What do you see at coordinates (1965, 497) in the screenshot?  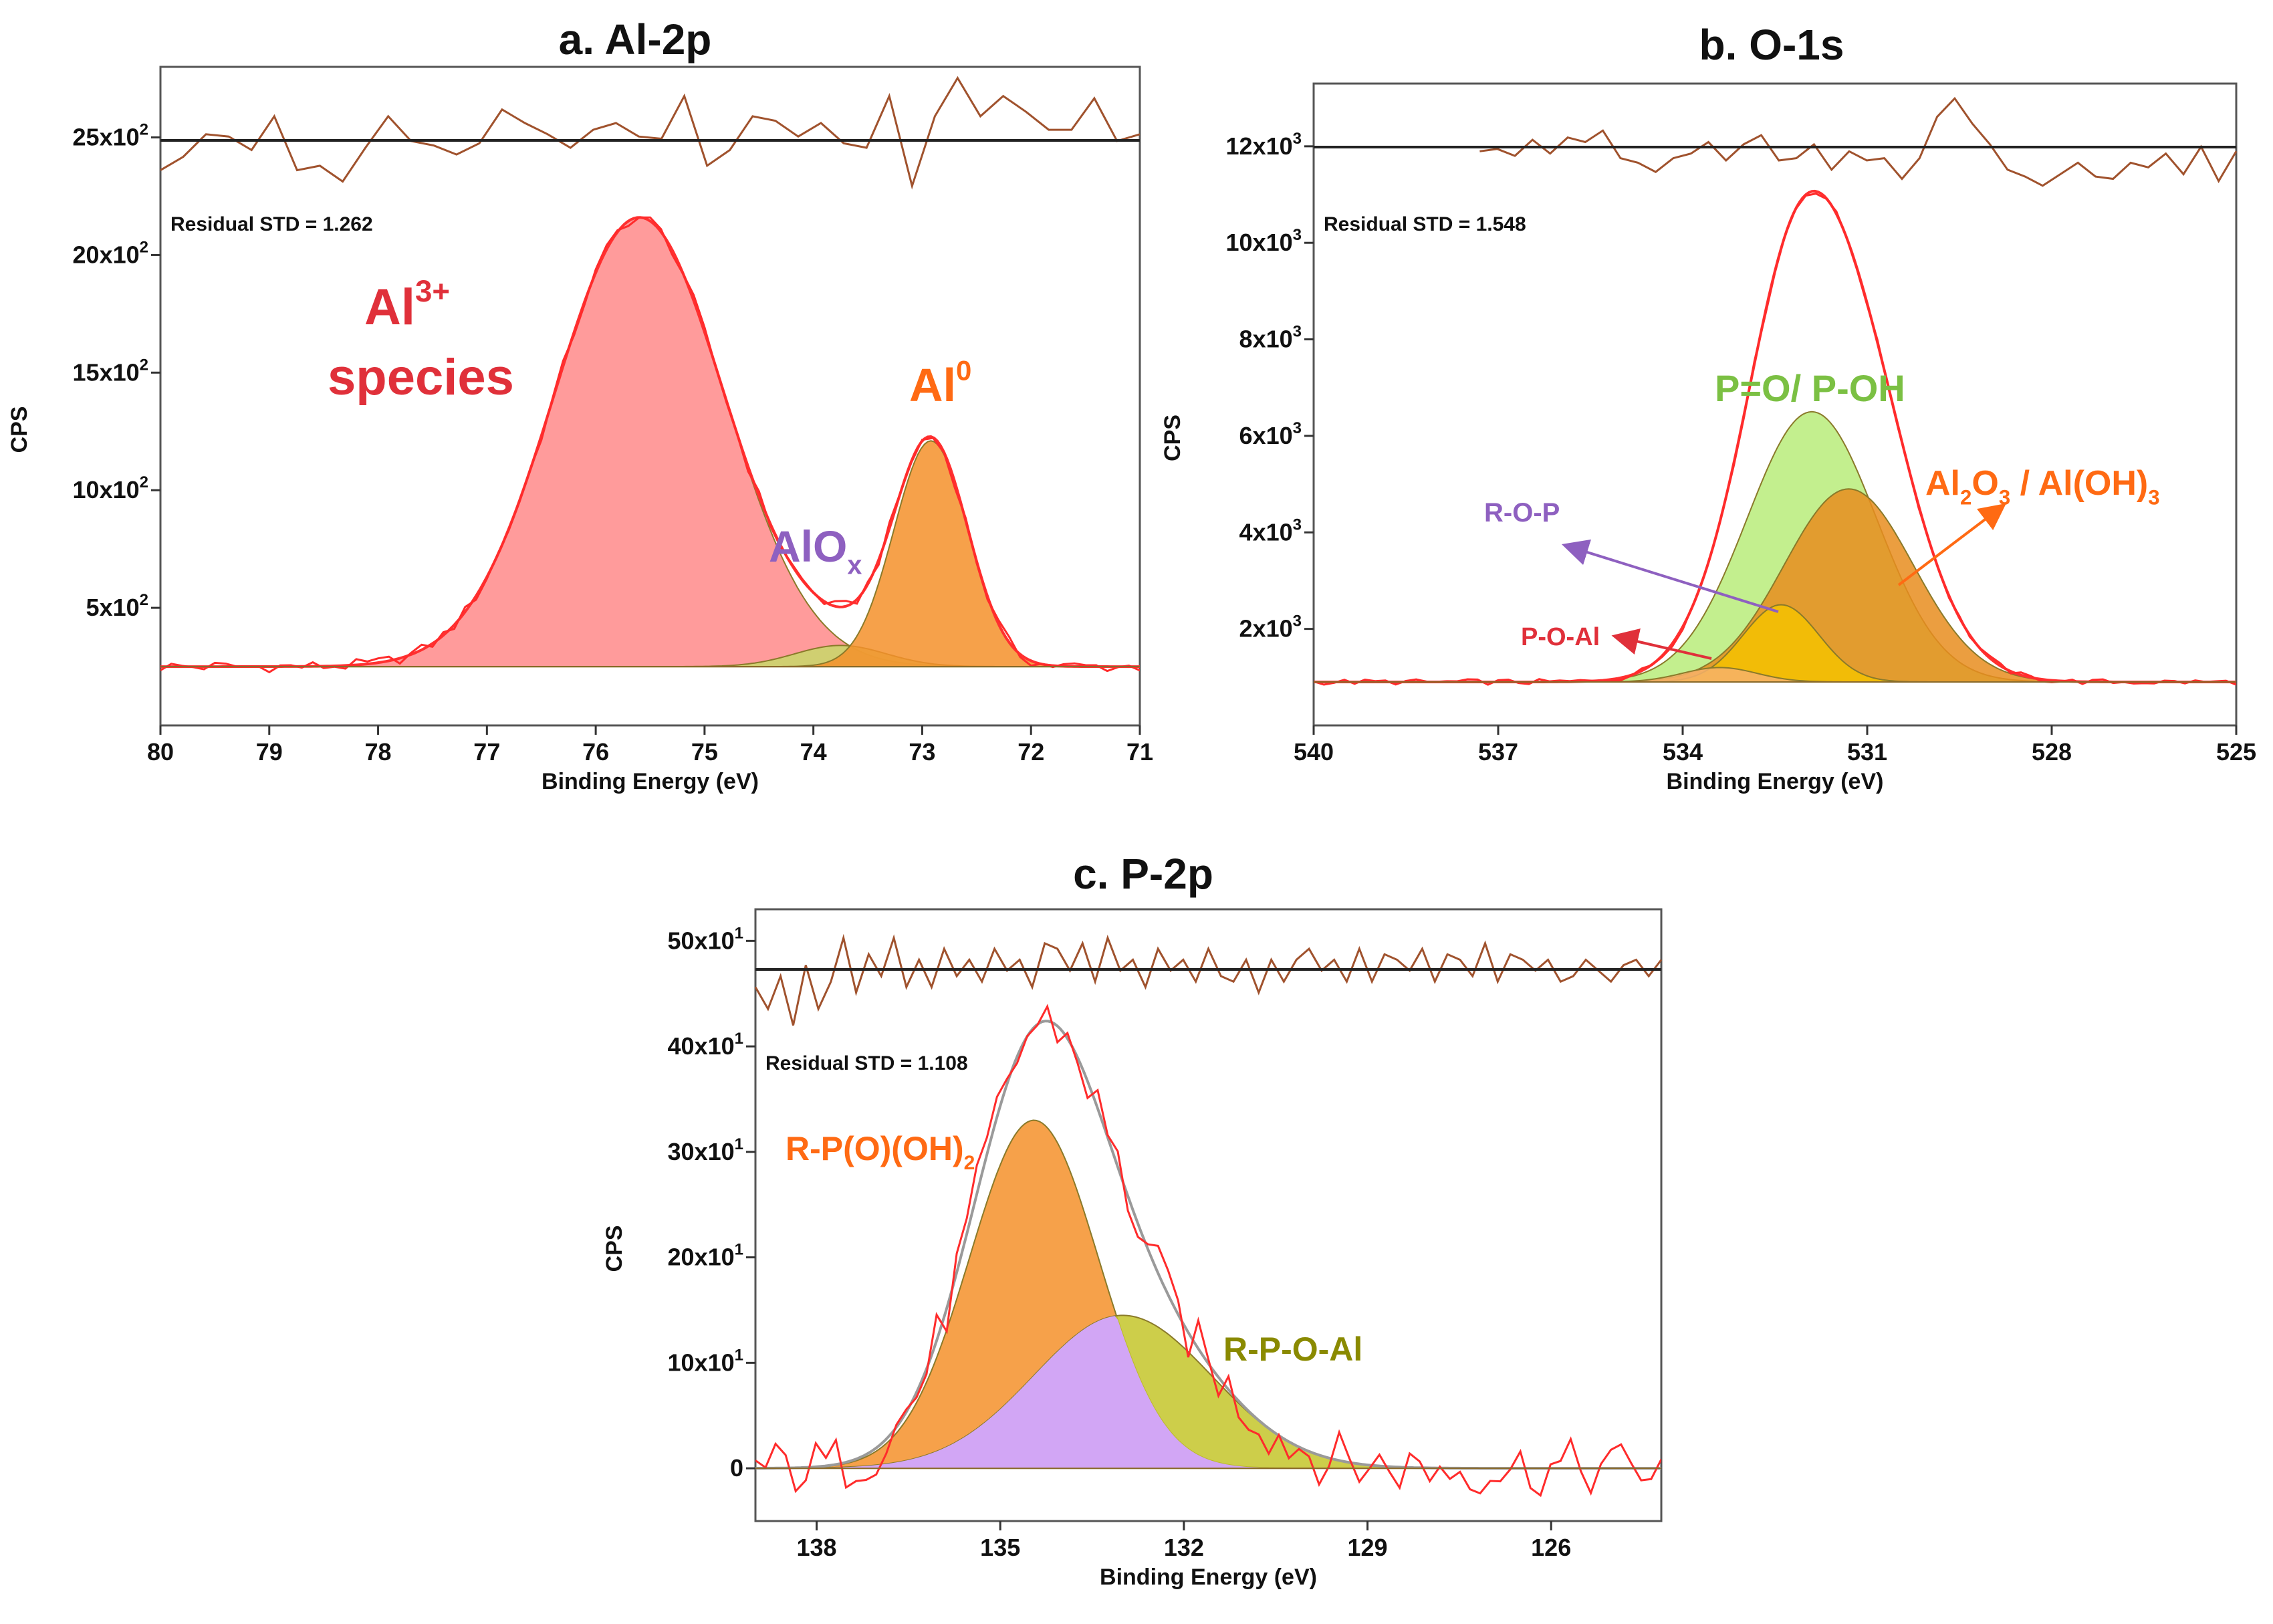 I see `label-part: 2` at bounding box center [1965, 497].